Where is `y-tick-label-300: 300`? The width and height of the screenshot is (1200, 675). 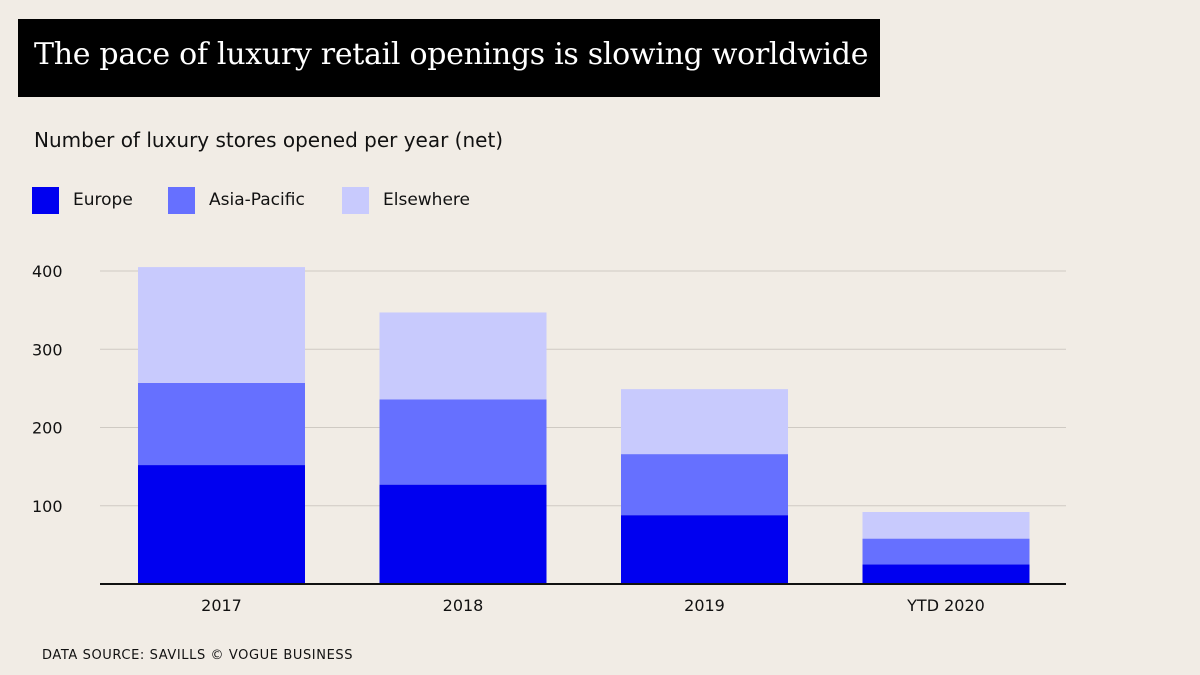
y-tick-label-300: 300 is located at coordinates (47, 349).